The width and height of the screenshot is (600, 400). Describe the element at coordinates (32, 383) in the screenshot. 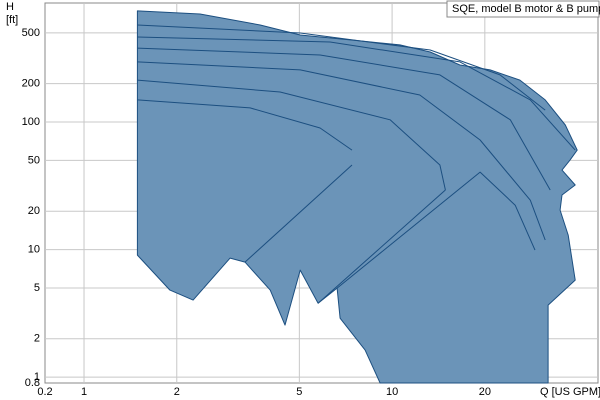

I see `y-start-label: 0.8` at that location.